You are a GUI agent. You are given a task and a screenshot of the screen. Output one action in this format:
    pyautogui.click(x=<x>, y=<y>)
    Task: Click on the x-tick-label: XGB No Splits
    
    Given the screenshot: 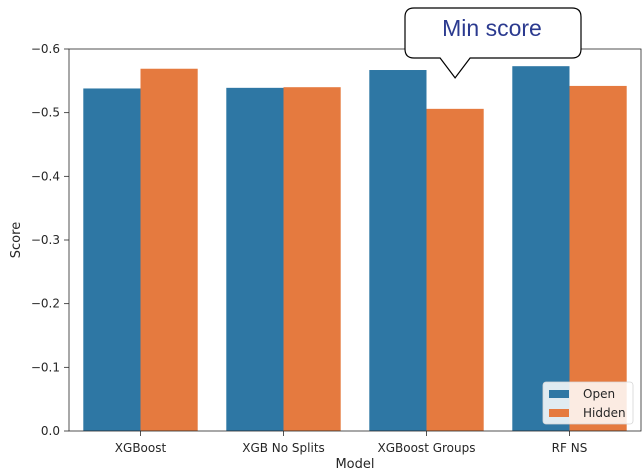 What is the action you would take?
    pyautogui.click(x=283, y=448)
    